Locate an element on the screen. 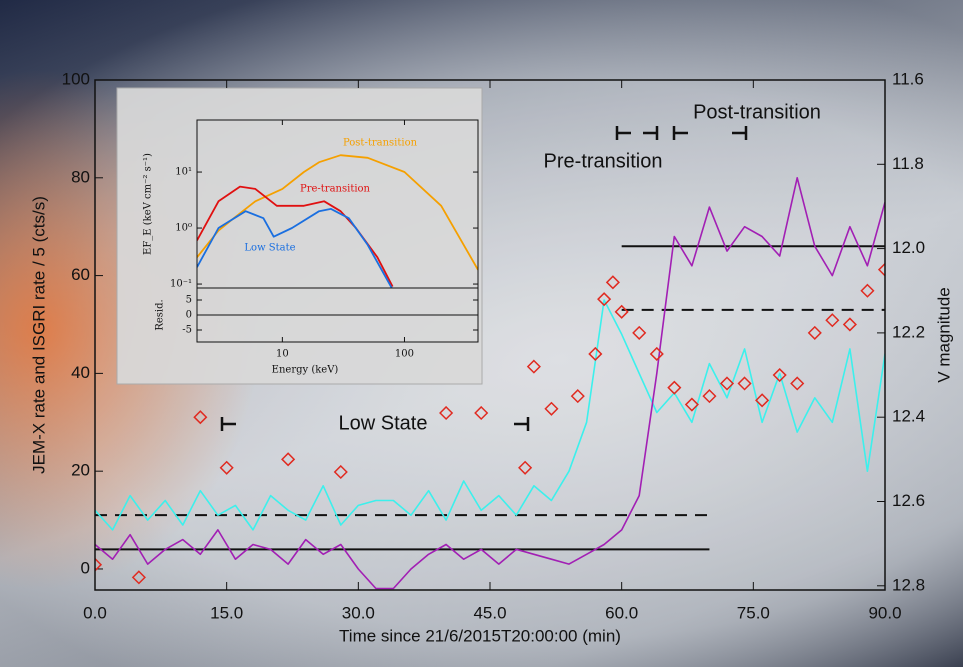 The width and height of the screenshot is (963, 667). y-tick-label: 80 is located at coordinates (80, 176).